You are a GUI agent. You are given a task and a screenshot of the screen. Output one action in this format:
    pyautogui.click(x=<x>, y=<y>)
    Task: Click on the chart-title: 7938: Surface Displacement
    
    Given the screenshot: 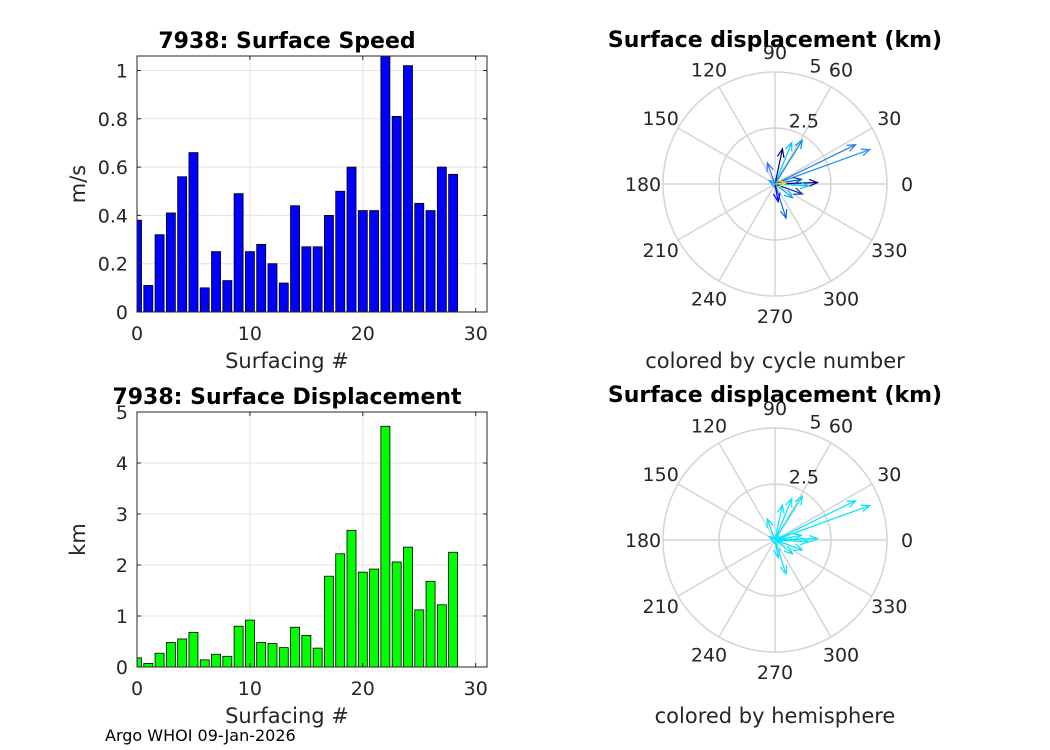 What is the action you would take?
    pyautogui.click(x=287, y=397)
    